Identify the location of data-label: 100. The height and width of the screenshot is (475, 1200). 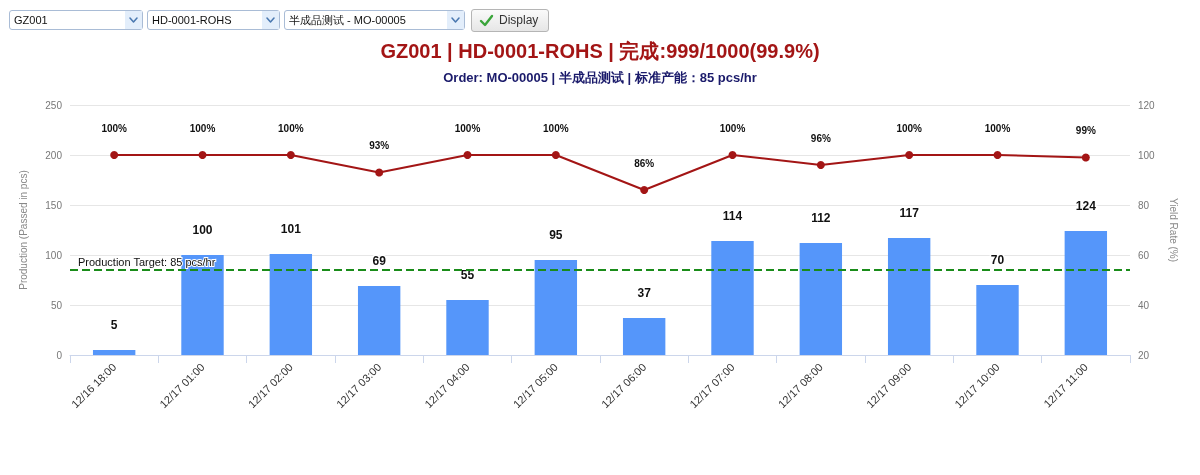
(202, 230).